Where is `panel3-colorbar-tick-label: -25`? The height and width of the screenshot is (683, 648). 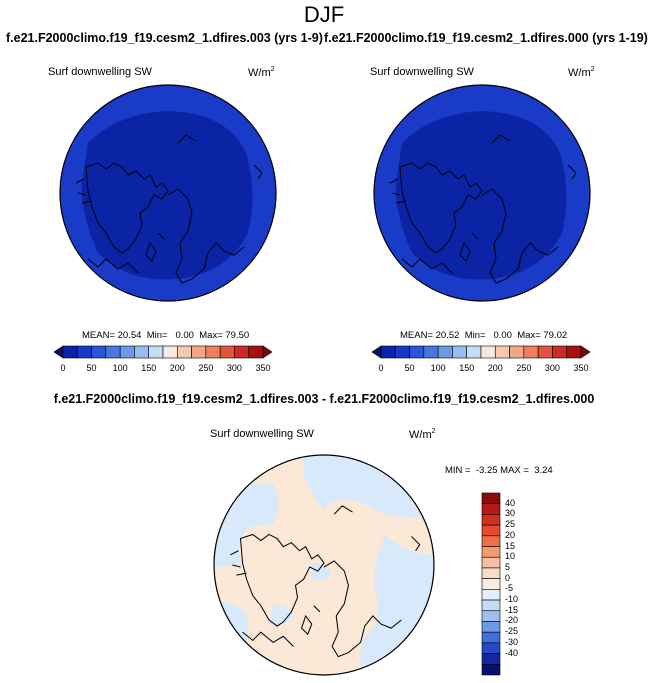
panel3-colorbar-tick-label: -25 is located at coordinates (512, 631).